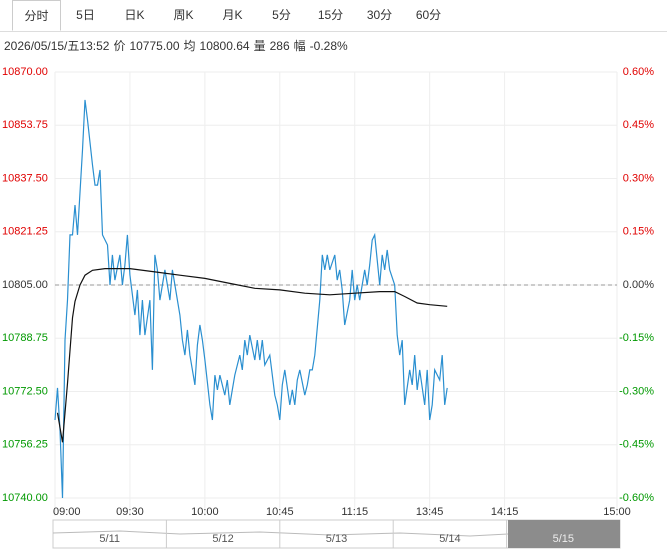 The image size is (667, 549). I want to click on navigator-label: 5/14, so click(449, 539).